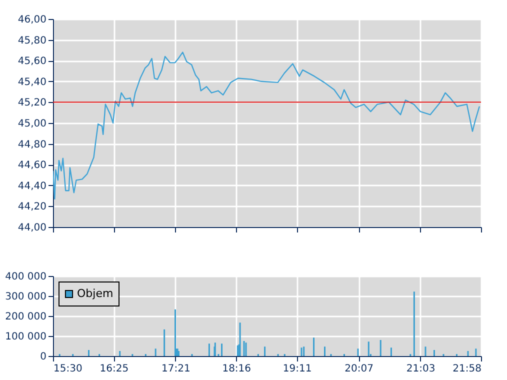  I want to click on y-tick-label: 45,80, so click(32, 40).